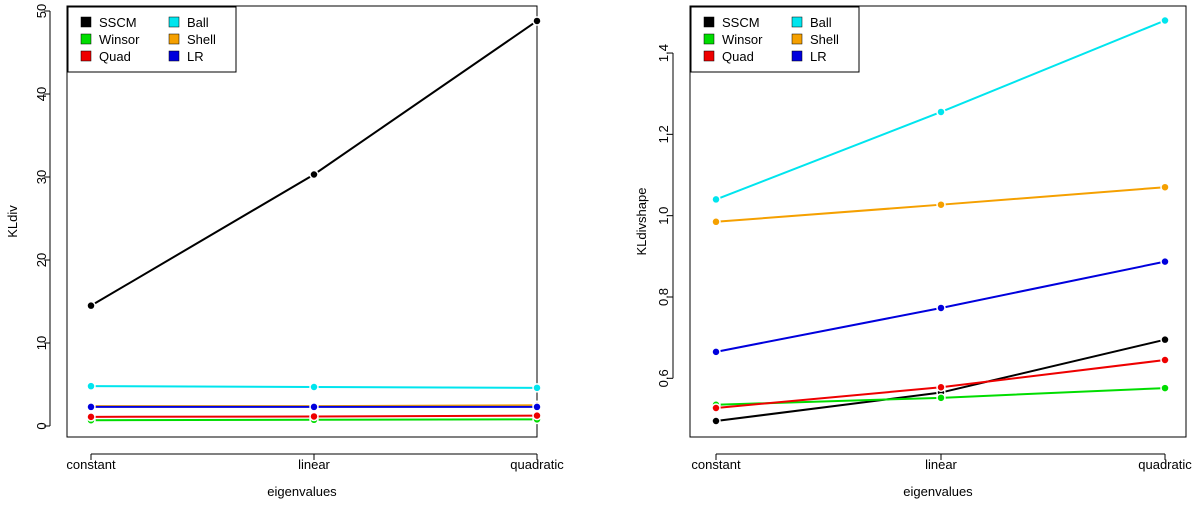  What do you see at coordinates (663, 134) in the screenshot?
I see `y-tick-label: 1.2` at bounding box center [663, 134].